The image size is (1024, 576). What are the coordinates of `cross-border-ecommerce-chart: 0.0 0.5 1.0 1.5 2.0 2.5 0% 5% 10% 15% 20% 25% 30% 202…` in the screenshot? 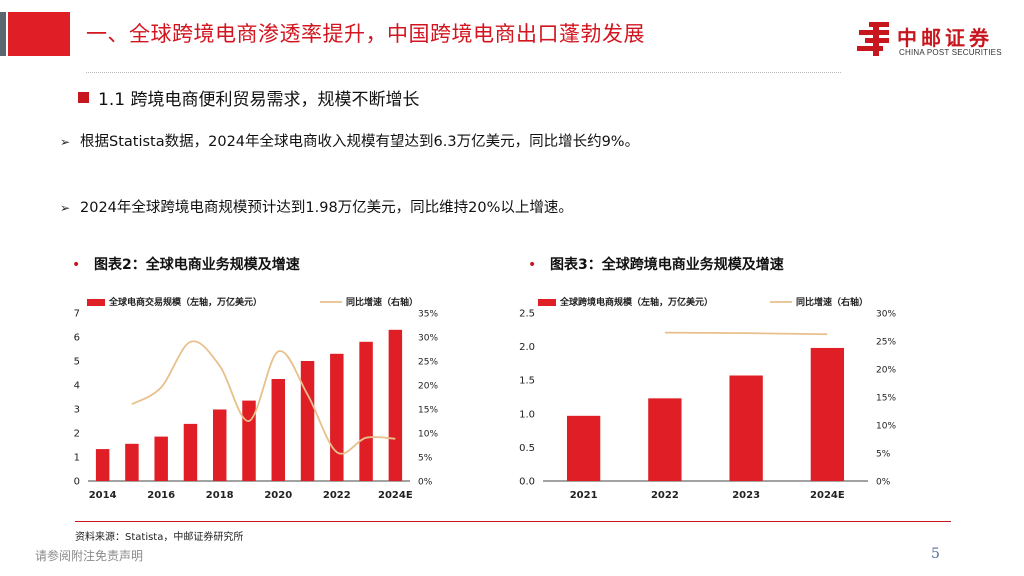 It's located at (707, 398).